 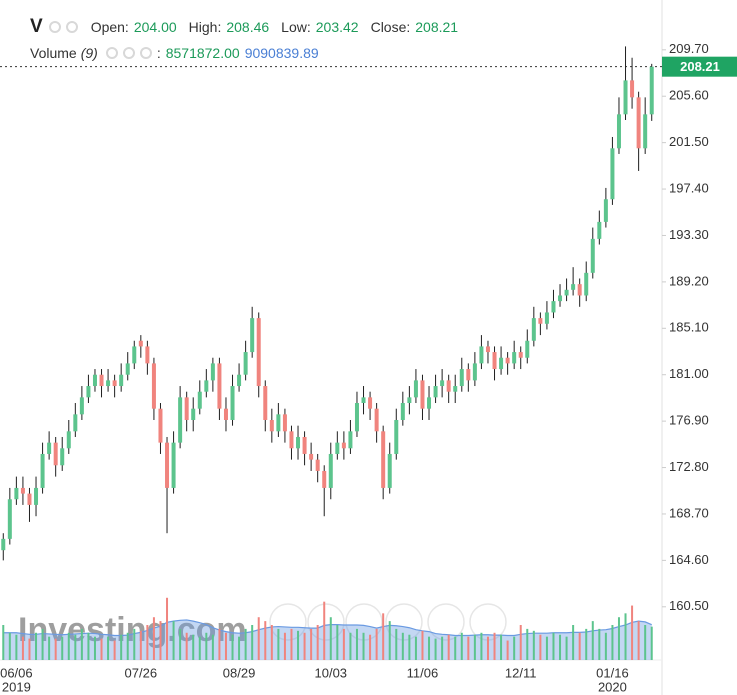 What do you see at coordinates (145, 53) in the screenshot?
I see `close-icon` at bounding box center [145, 53].